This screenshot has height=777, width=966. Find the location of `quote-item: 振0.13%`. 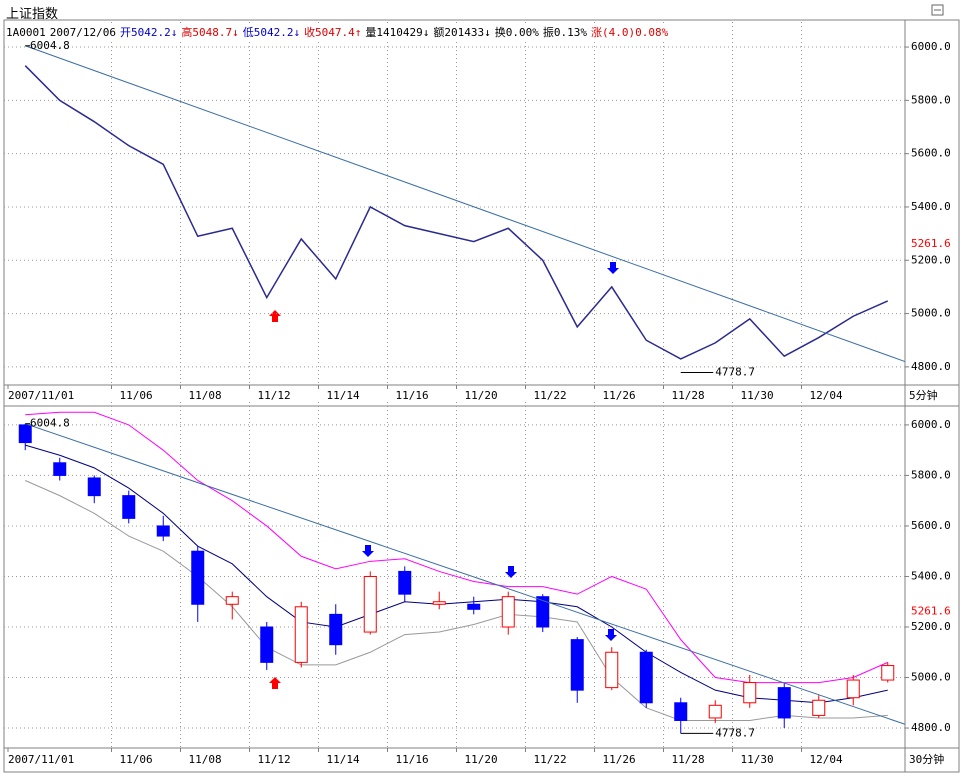

quote-item: 振0.13% is located at coordinates (565, 32).